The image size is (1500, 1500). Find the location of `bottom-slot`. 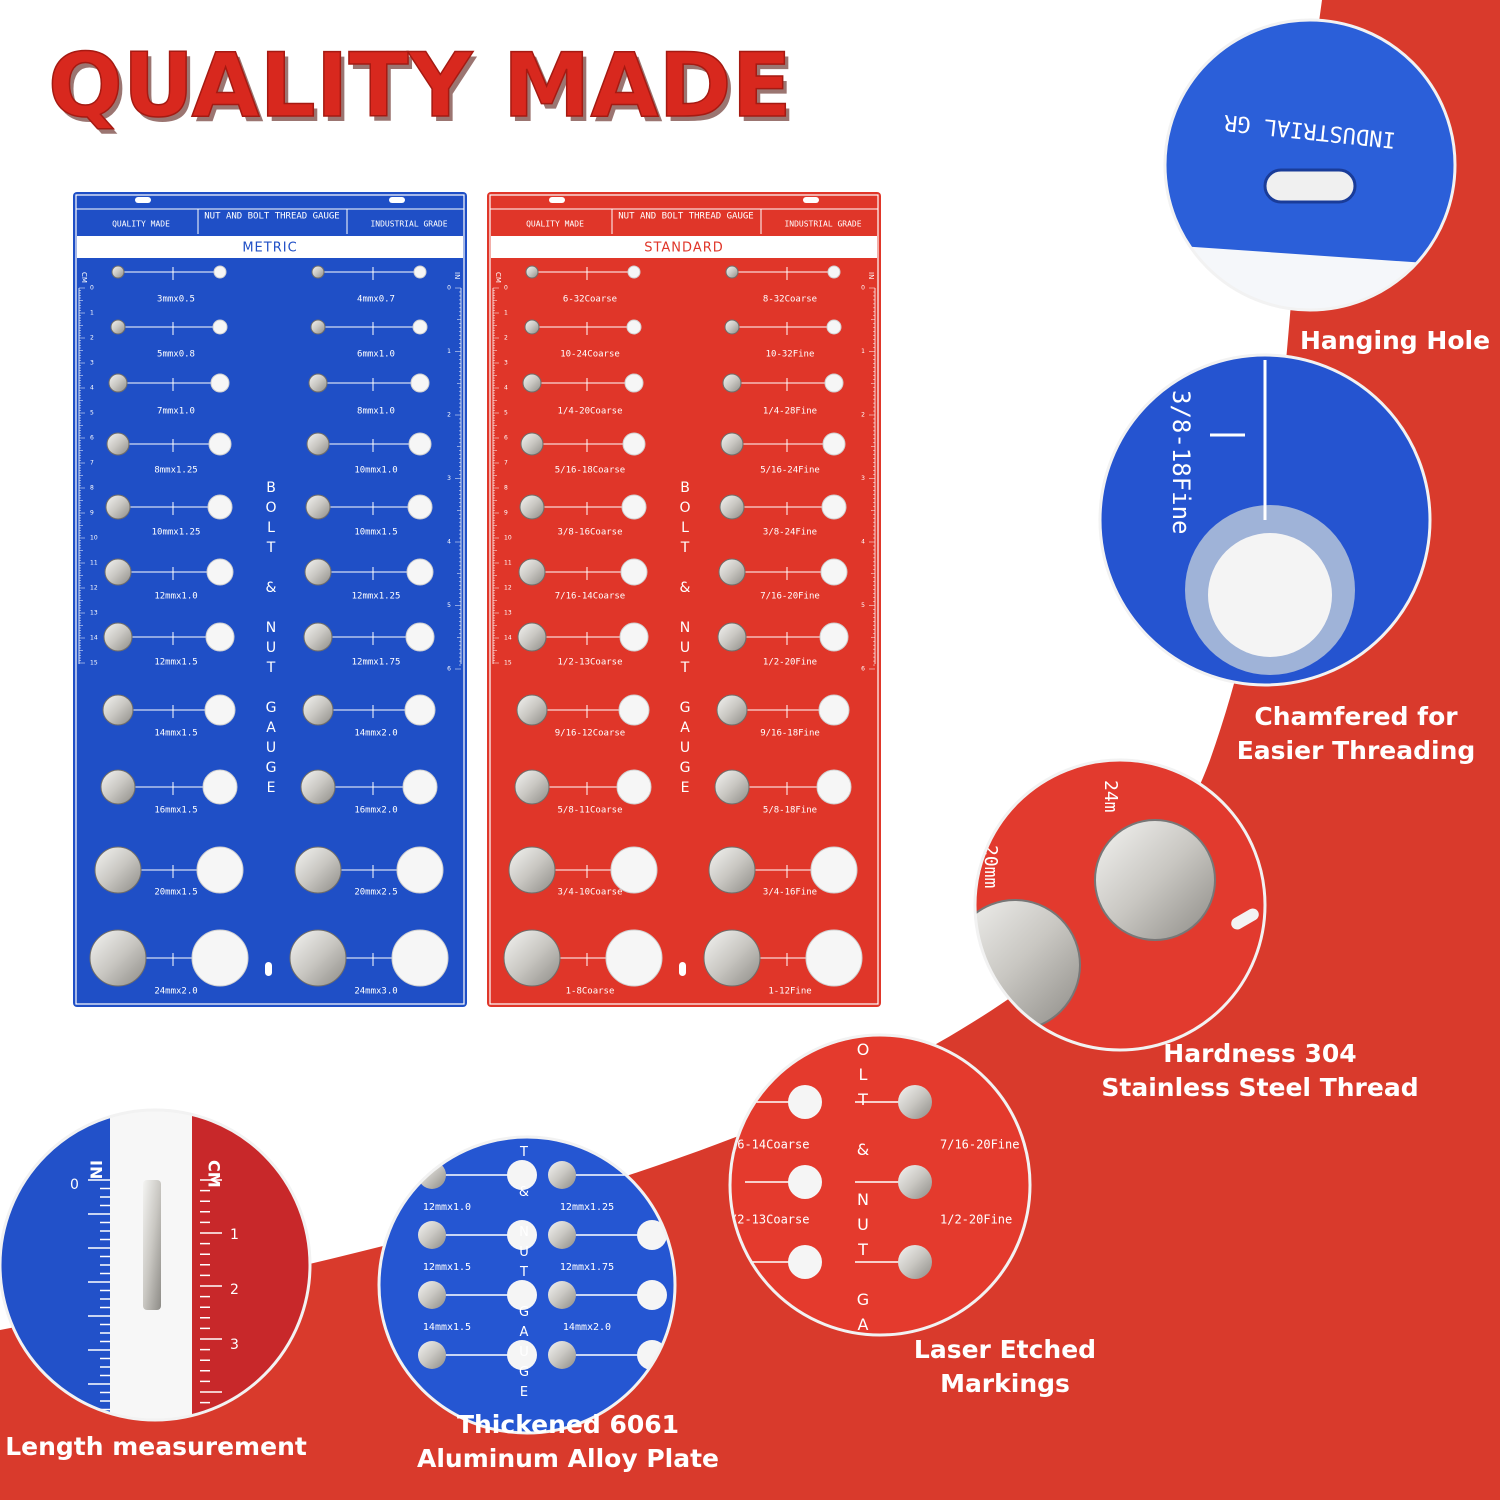

bottom-slot is located at coordinates (682, 969).